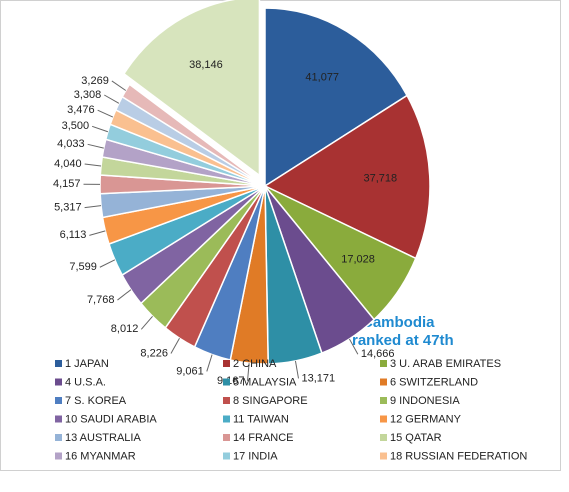 This screenshot has height=492, width=569. I want to click on data-label: 17,028, so click(358, 260).